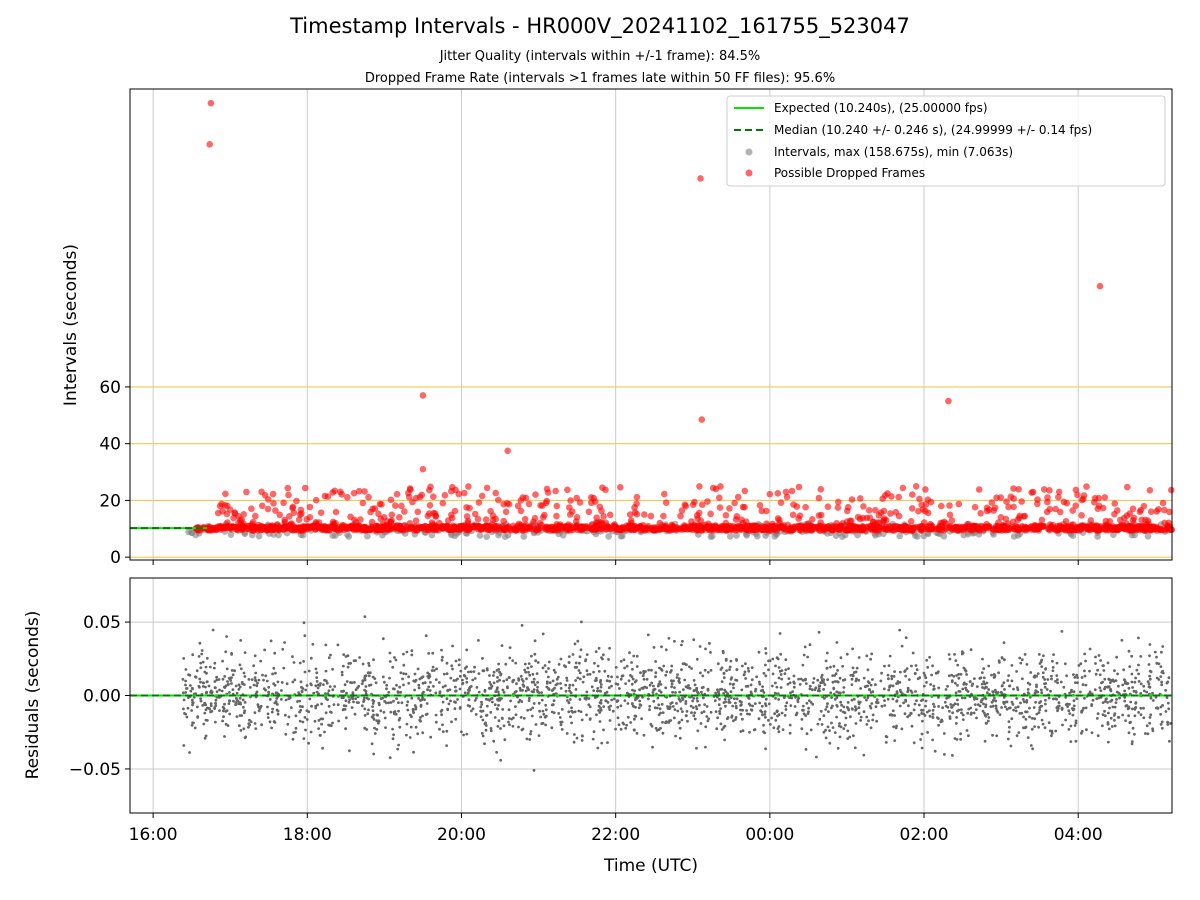  Describe the element at coordinates (769, 835) in the screenshot. I see `x-tick-label: 00:00` at that location.